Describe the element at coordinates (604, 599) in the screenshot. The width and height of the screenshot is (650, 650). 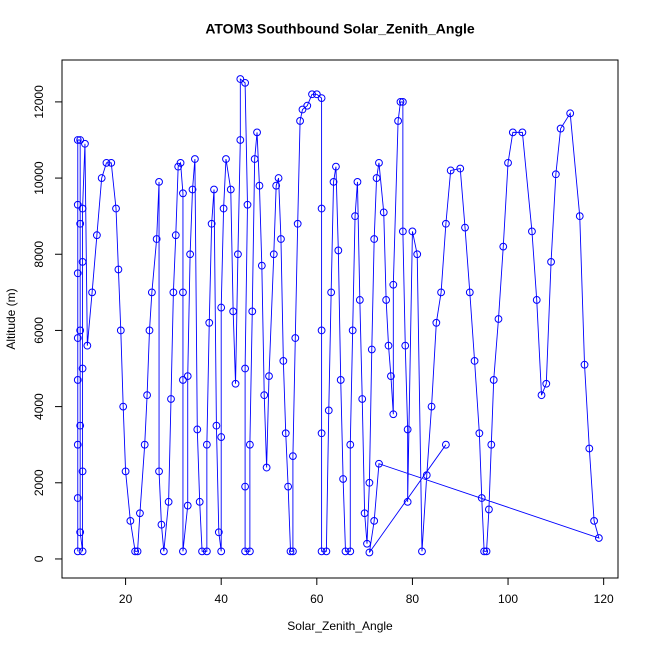
I see `x-tick-label: 120` at that location.